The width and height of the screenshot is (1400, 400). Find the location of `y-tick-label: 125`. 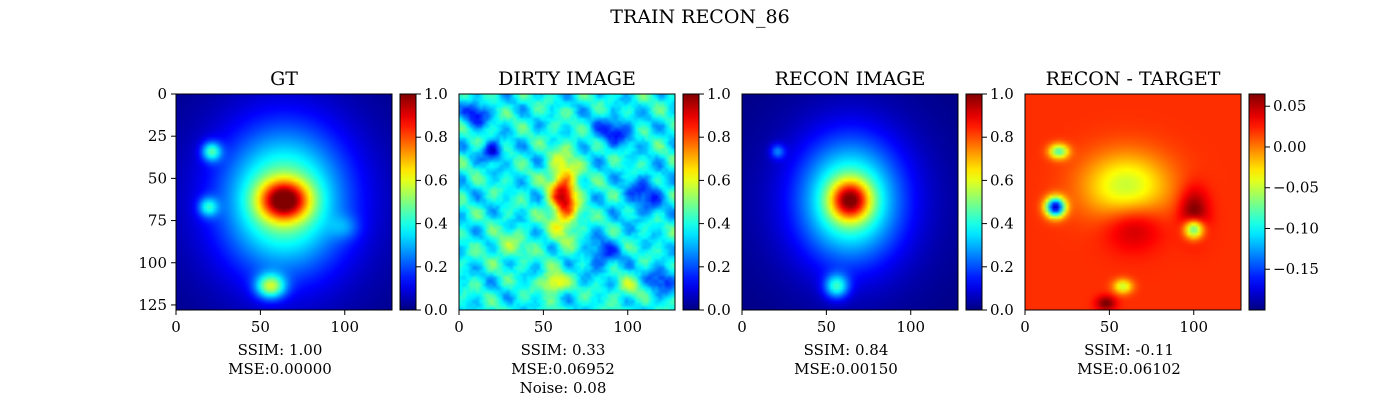

y-tick-label: 125 is located at coordinates (152, 305).